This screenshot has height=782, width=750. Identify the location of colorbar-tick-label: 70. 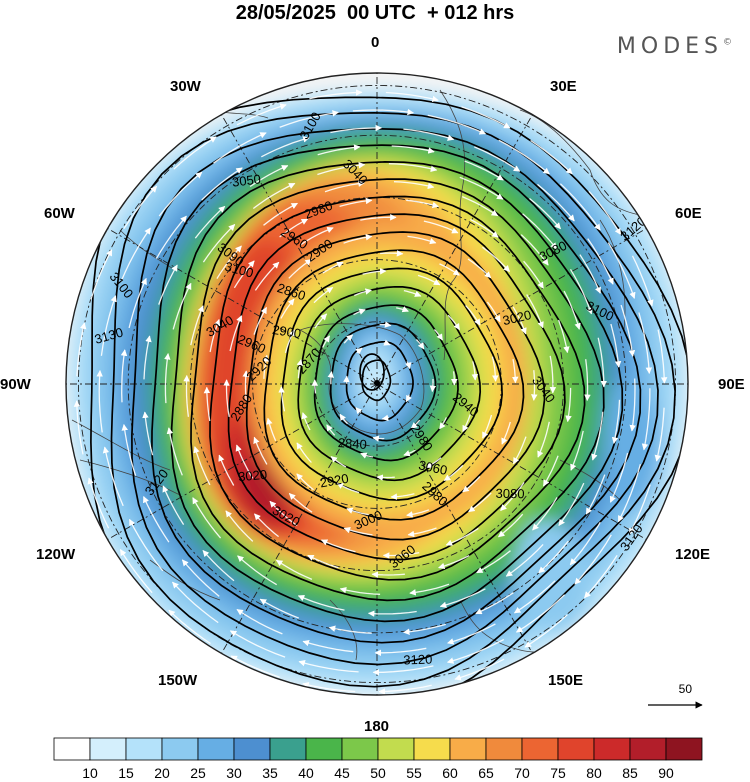
(522, 773).